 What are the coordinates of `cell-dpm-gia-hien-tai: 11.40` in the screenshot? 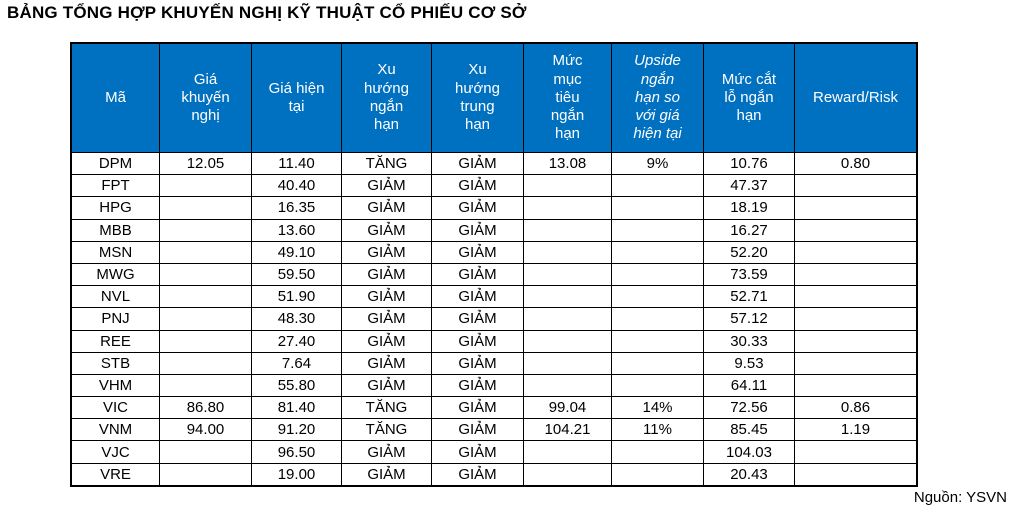 It's located at (297, 164).